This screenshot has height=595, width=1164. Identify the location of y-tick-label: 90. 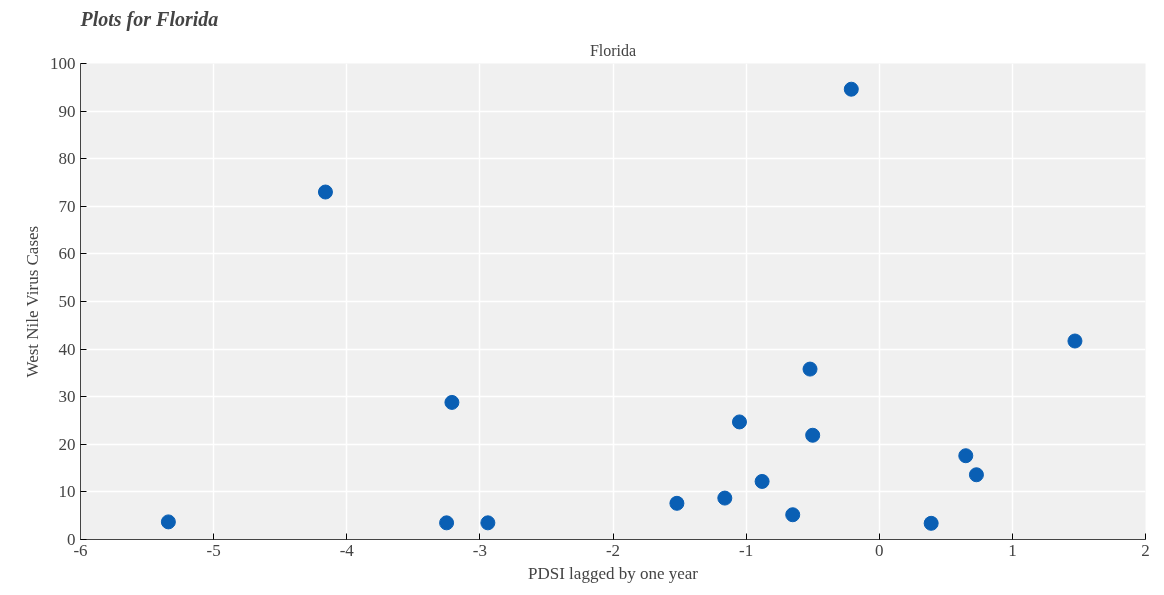
(67, 111).